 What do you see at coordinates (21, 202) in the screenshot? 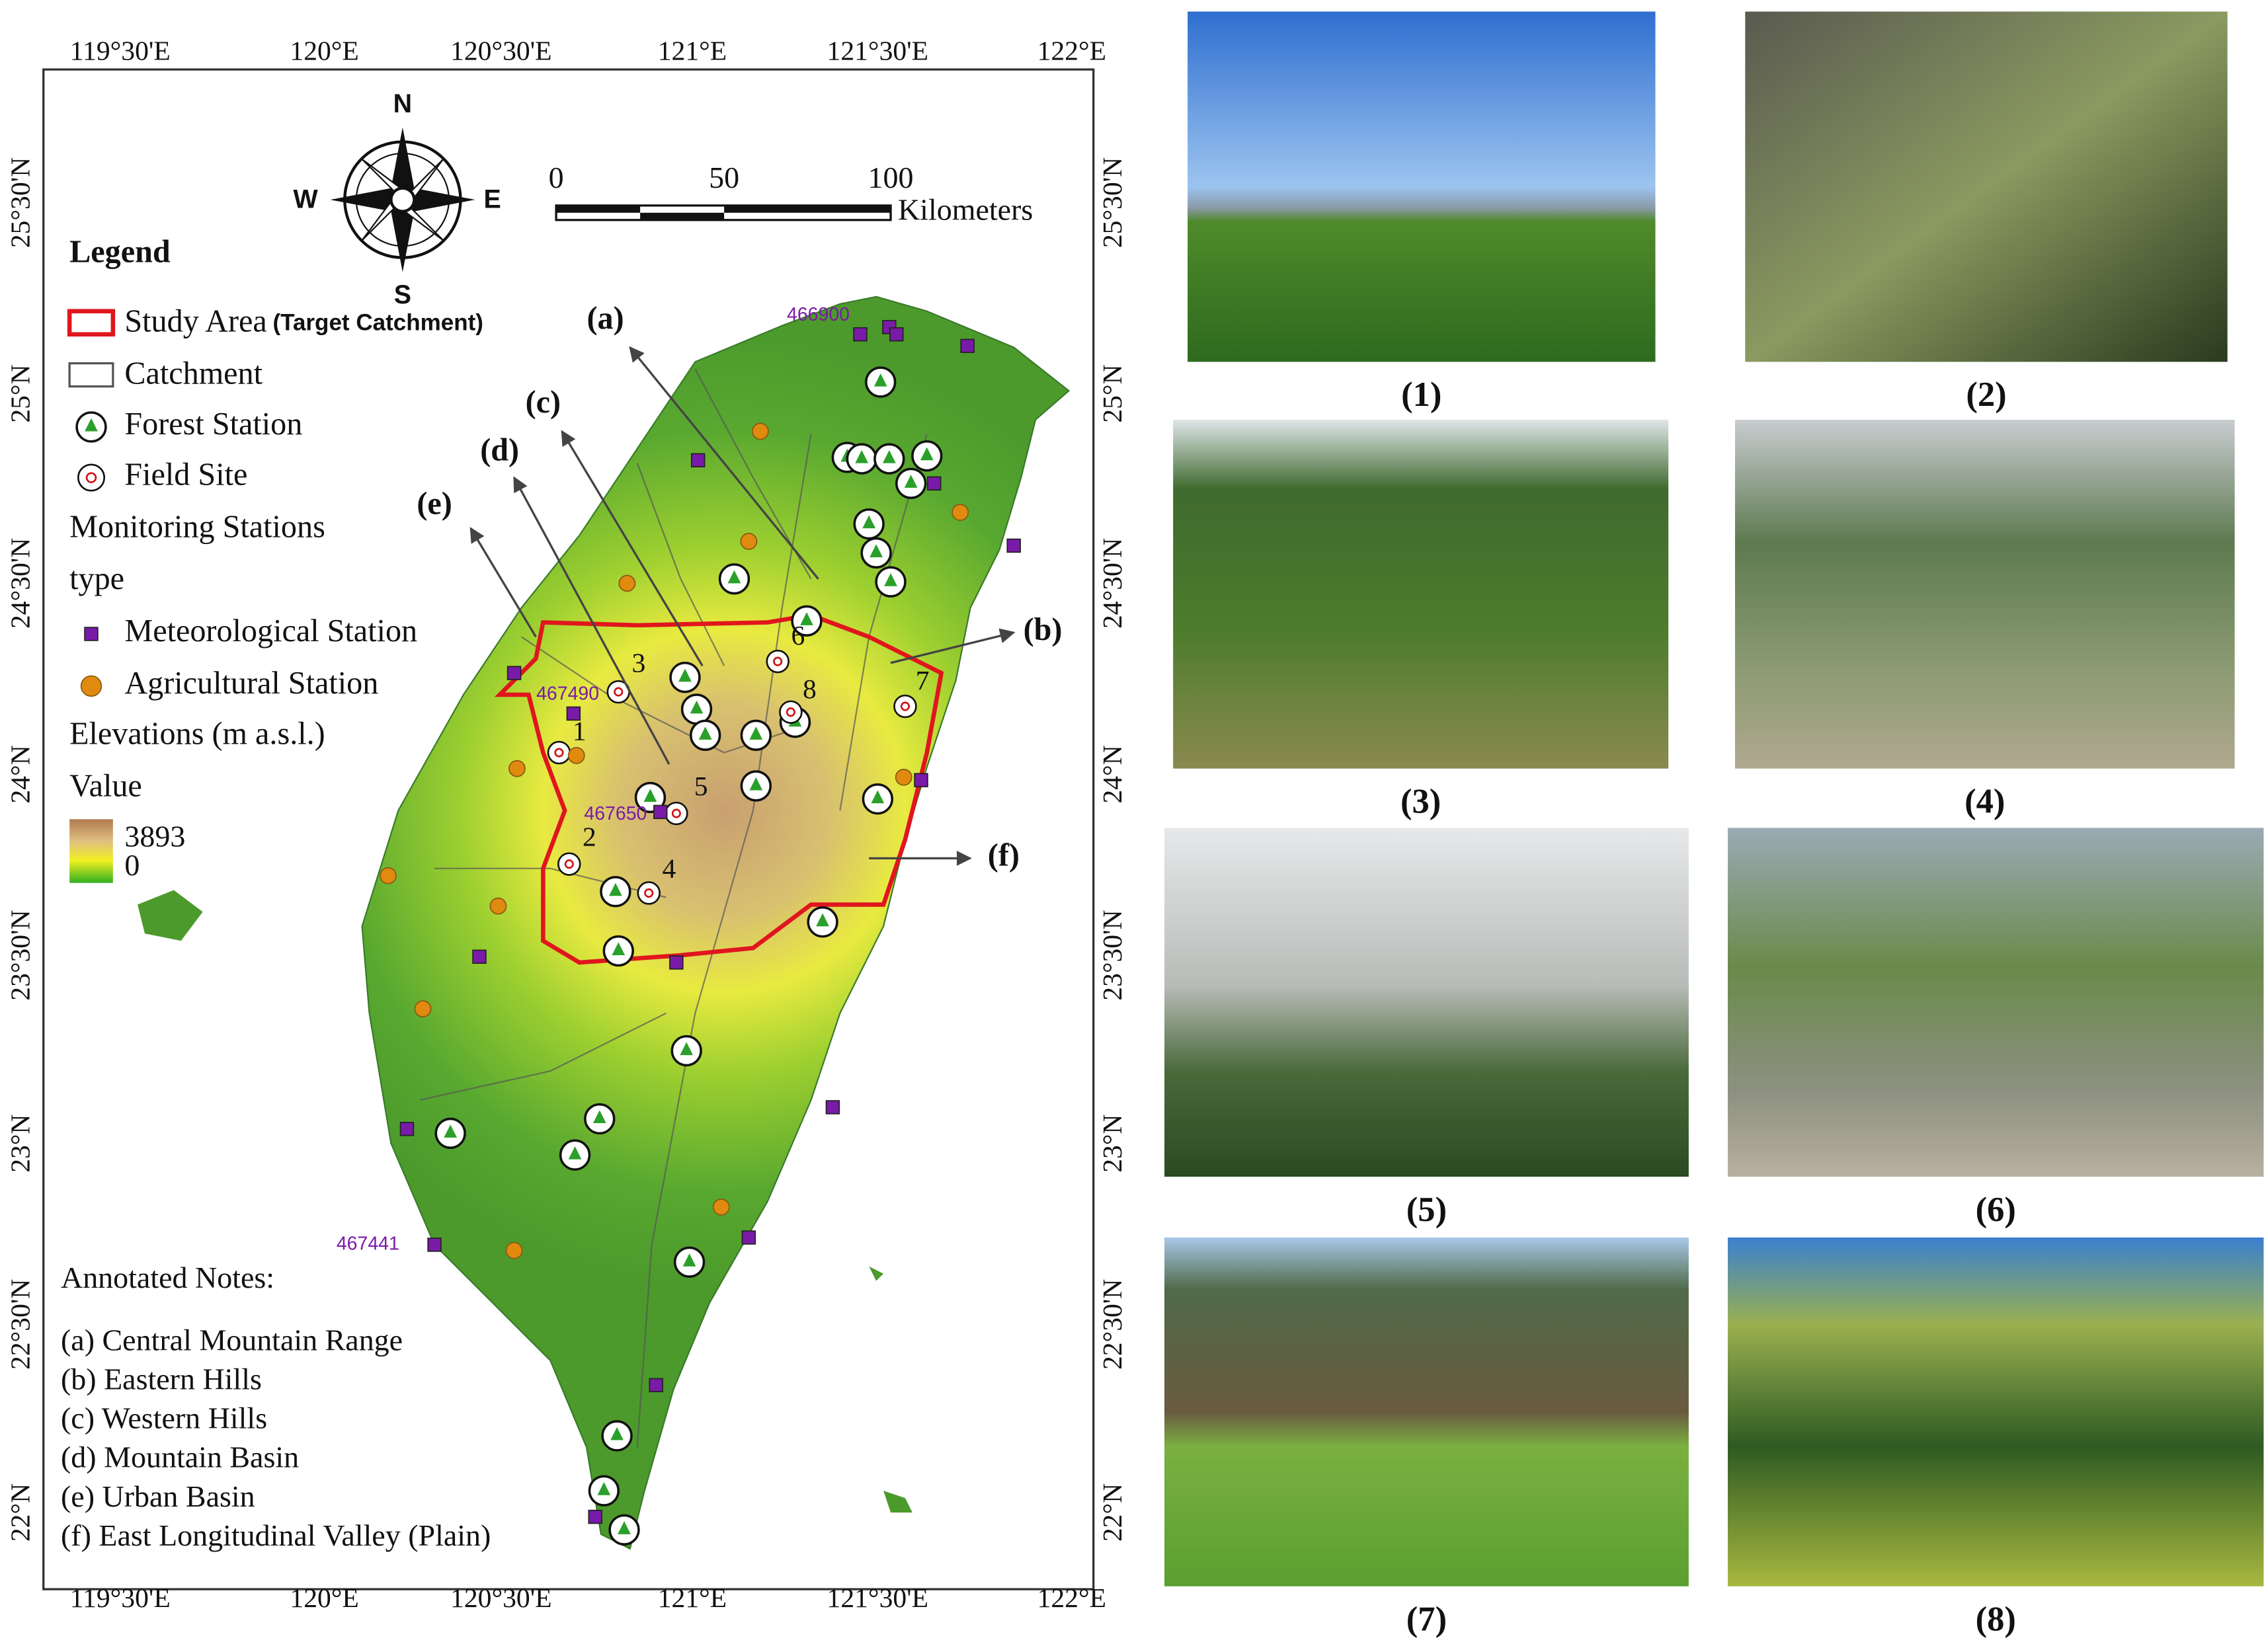
I see `lat-label: 25°30'N` at bounding box center [21, 202].